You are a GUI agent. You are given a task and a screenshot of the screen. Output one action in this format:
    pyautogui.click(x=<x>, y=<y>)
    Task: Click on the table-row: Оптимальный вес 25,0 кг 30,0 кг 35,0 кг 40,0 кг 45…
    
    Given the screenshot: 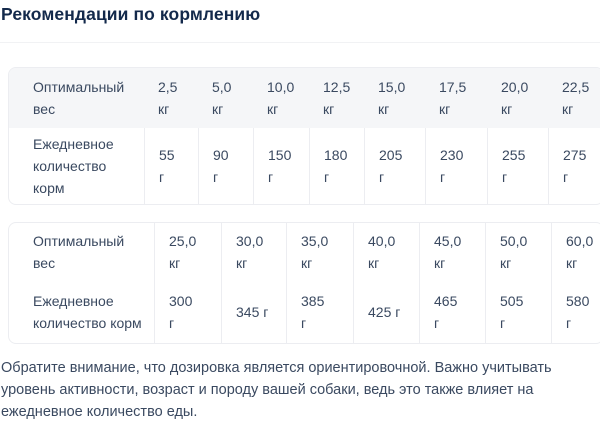 What is the action you would take?
    pyautogui.click(x=304, y=252)
    